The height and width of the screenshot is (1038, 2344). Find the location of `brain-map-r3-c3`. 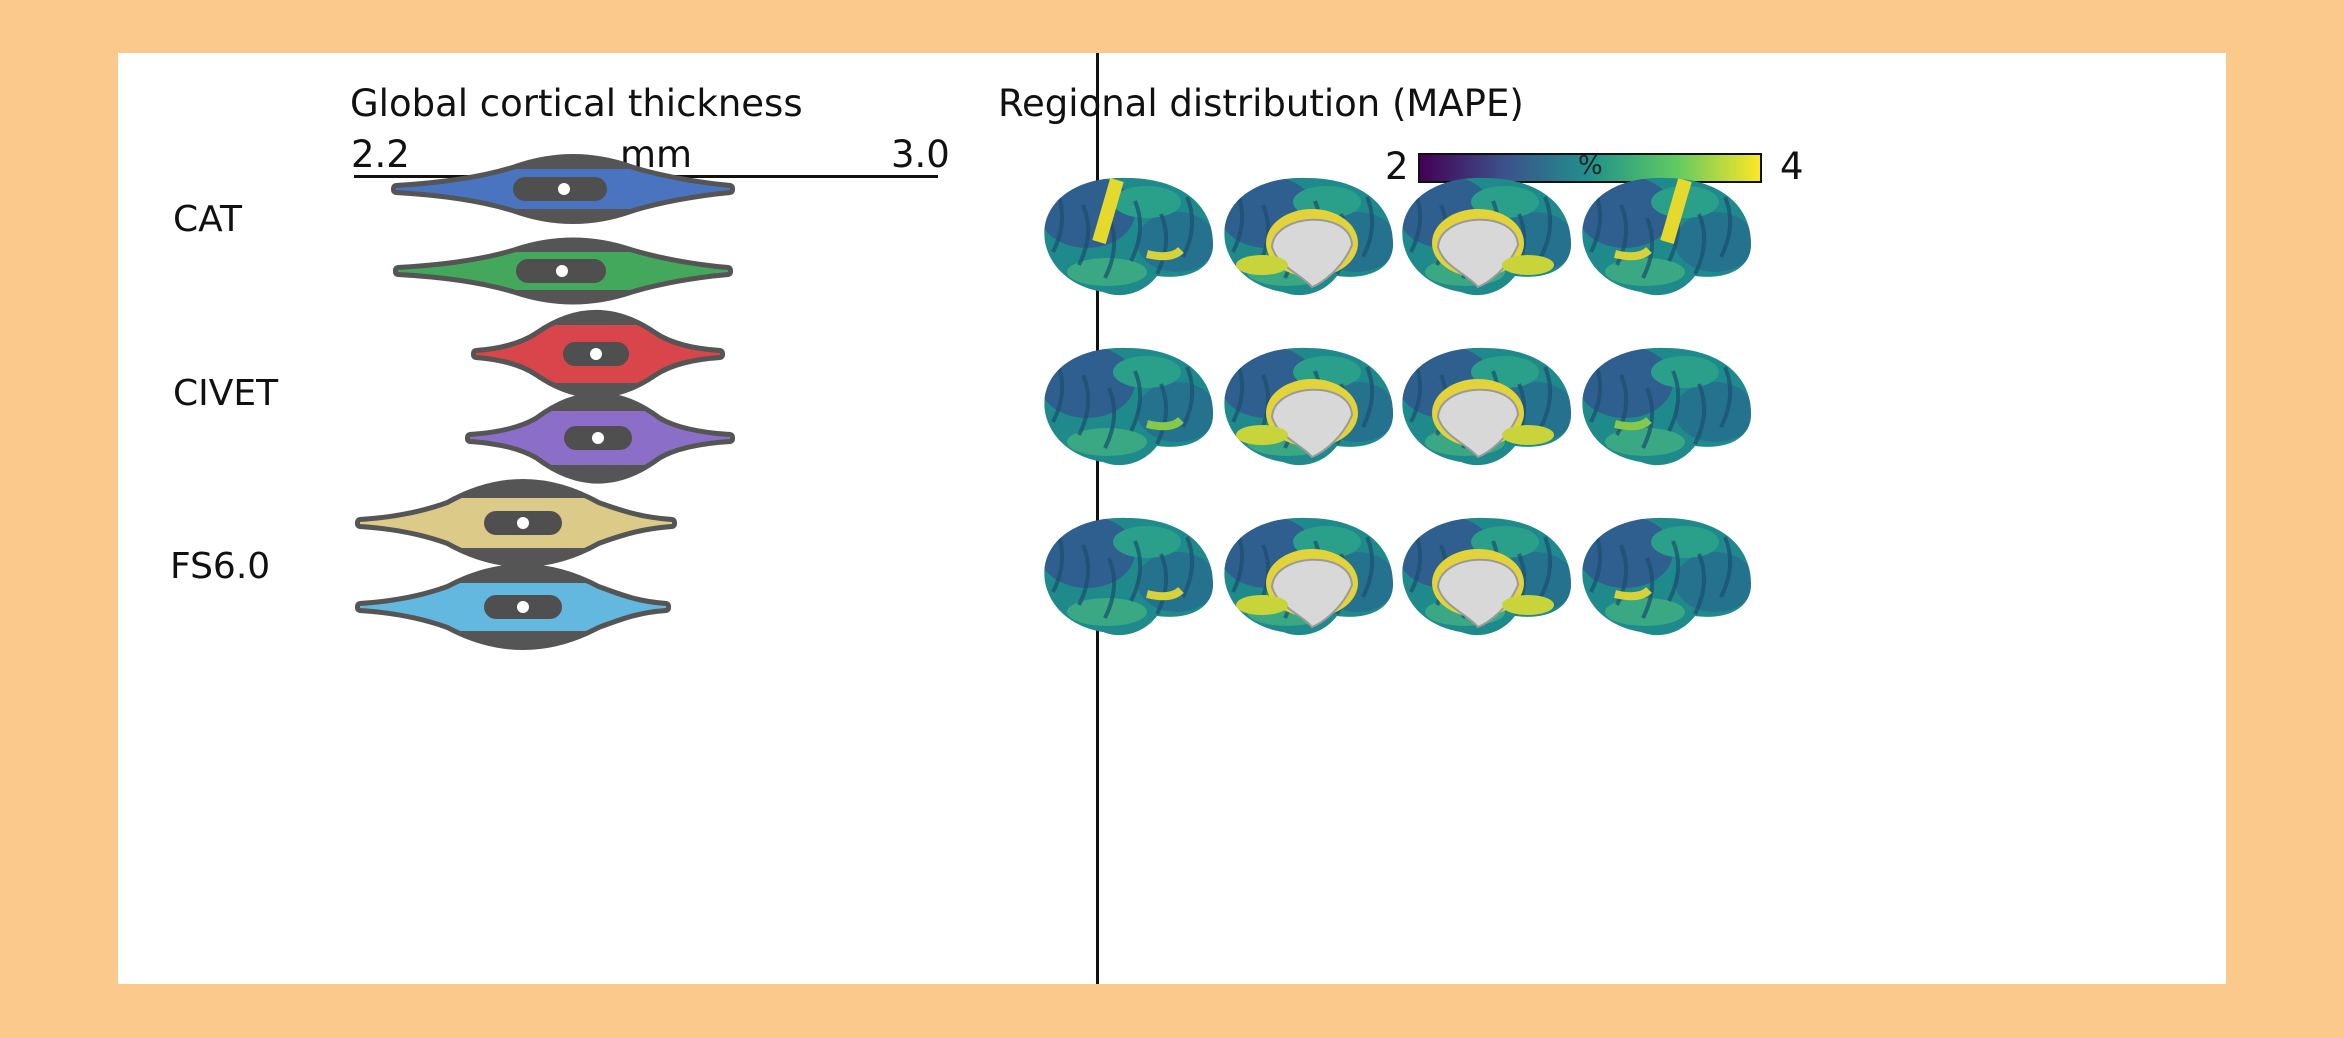

brain-map-r3-c3 is located at coordinates (1486, 576).